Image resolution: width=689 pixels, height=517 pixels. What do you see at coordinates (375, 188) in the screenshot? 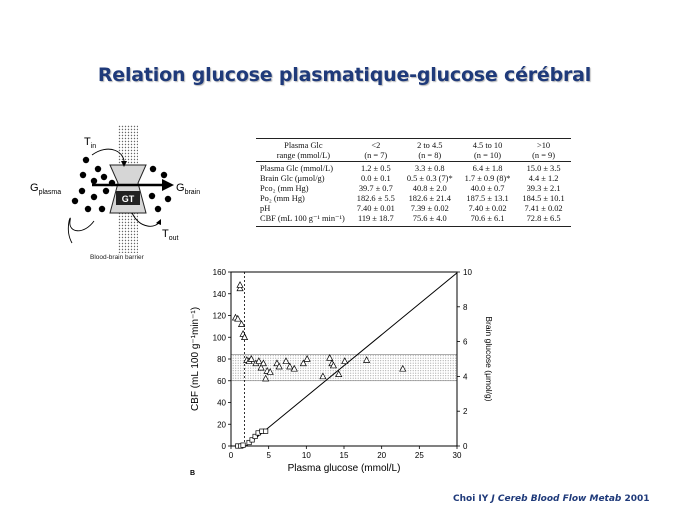
I see `table-cell: 39.7 ± 0.7` at bounding box center [375, 188].